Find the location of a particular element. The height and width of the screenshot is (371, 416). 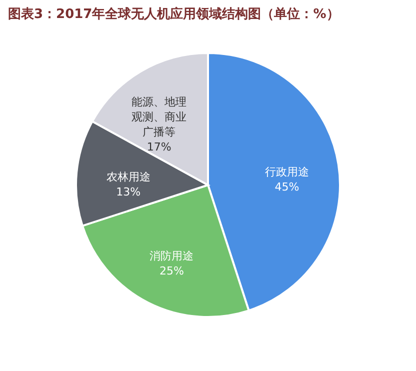

slice-label: 能源、地理观测、商业广播等 is located at coordinates (159, 116).